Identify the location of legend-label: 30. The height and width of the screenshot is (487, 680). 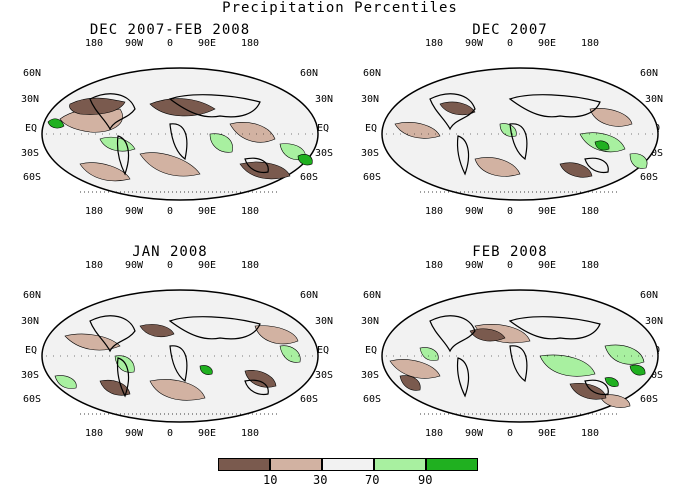
(320, 480).